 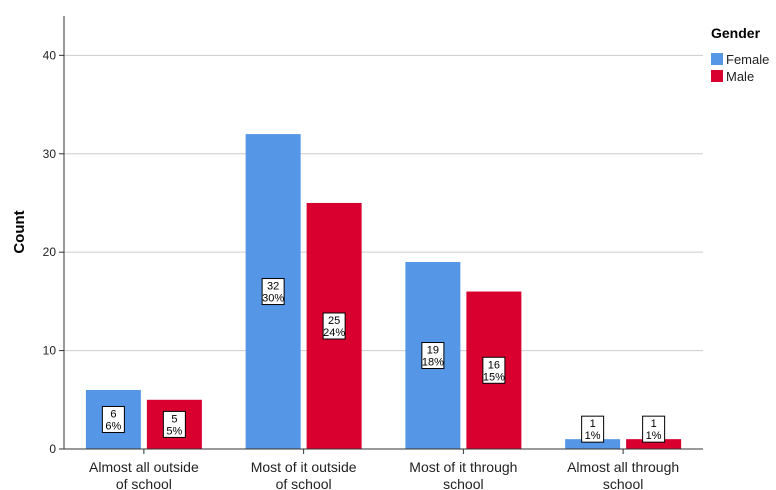 What do you see at coordinates (50, 351) in the screenshot?
I see `y-tick-label: 10` at bounding box center [50, 351].